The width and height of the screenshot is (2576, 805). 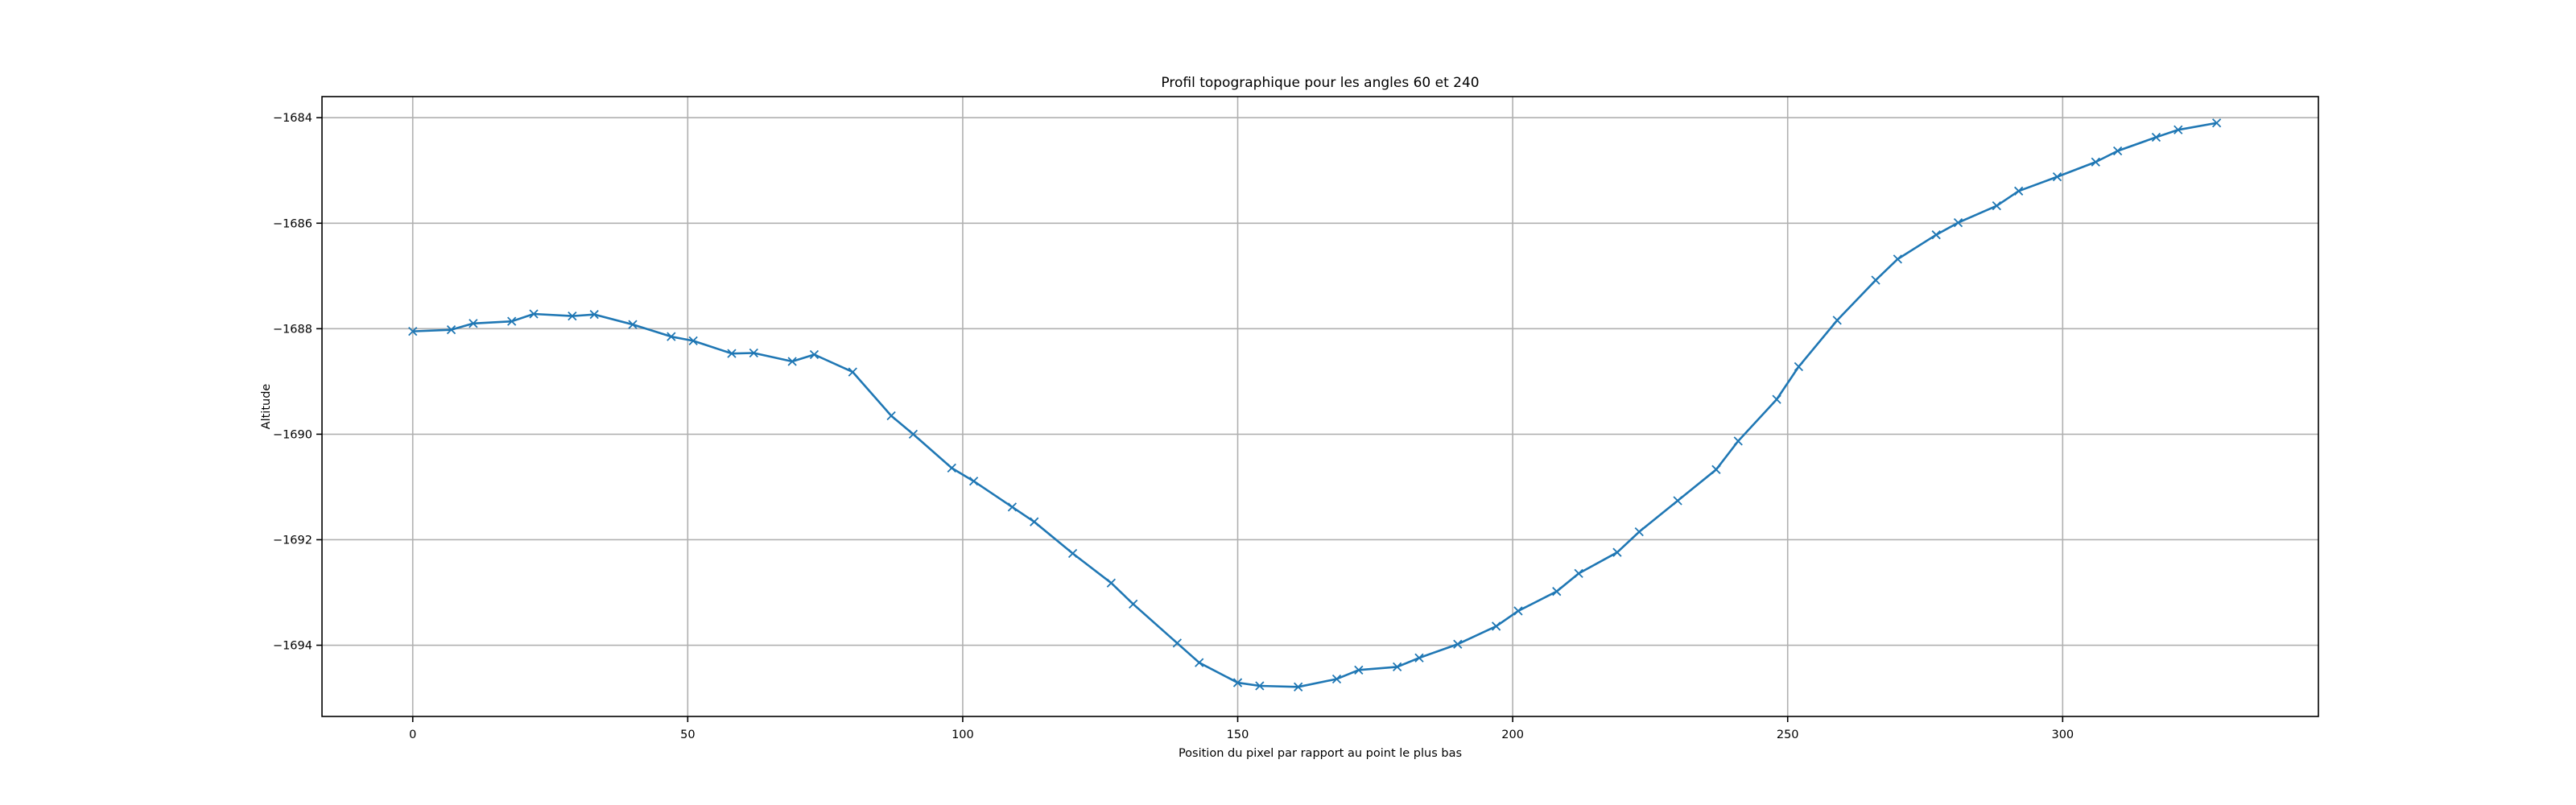 I want to click on y-tick-label: −1694, so click(x=292, y=646).